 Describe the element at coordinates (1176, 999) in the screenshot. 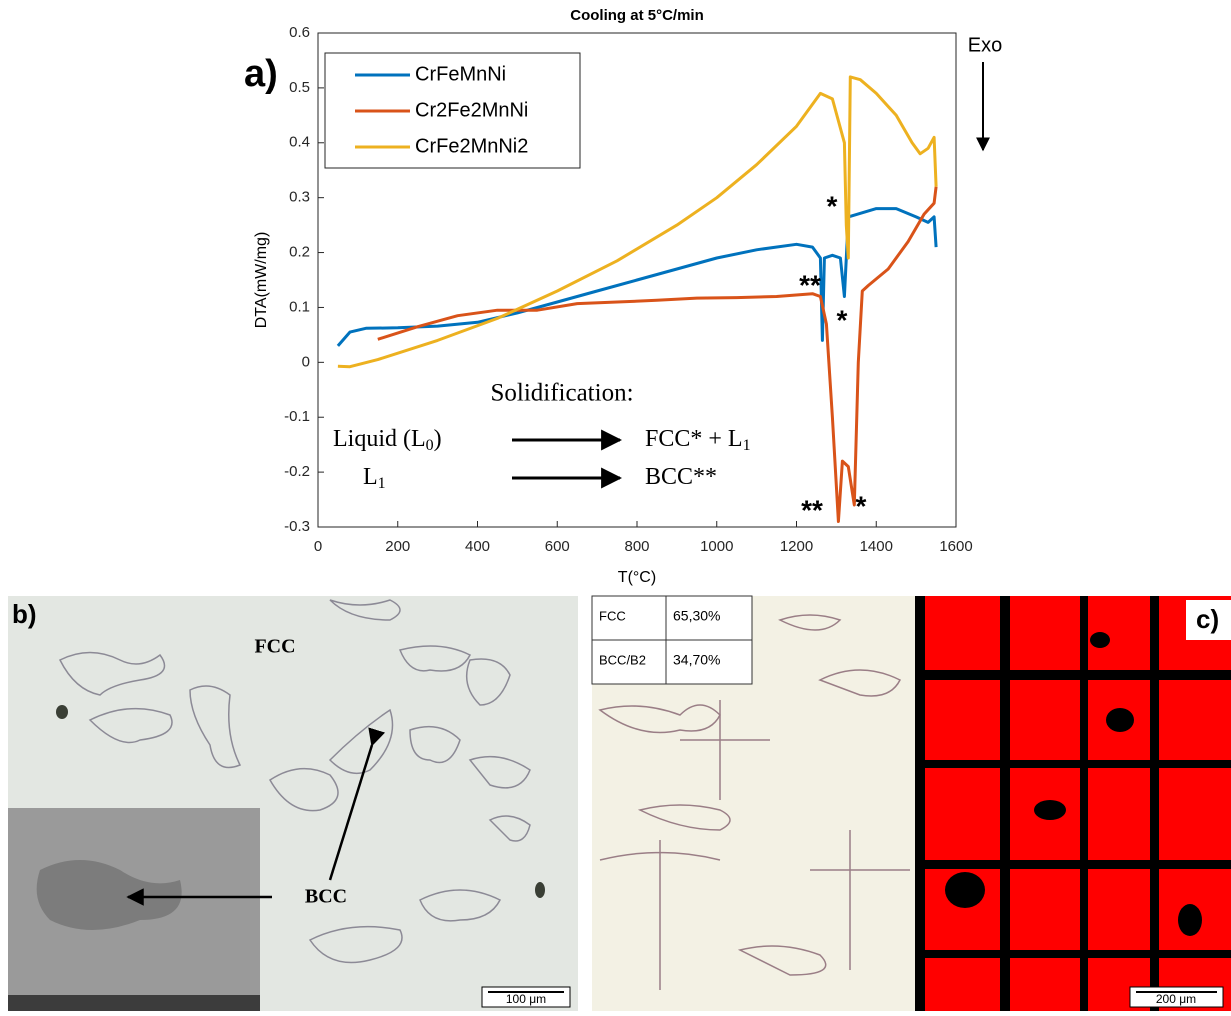

I see `scale-label: 200 μm` at that location.